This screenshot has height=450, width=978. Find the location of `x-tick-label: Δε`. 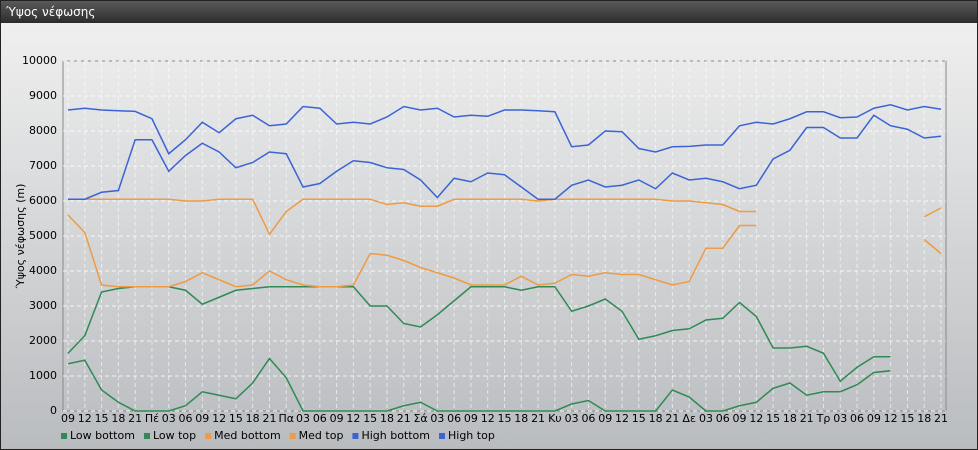

x-tick-label: Δε is located at coordinates (689, 418).